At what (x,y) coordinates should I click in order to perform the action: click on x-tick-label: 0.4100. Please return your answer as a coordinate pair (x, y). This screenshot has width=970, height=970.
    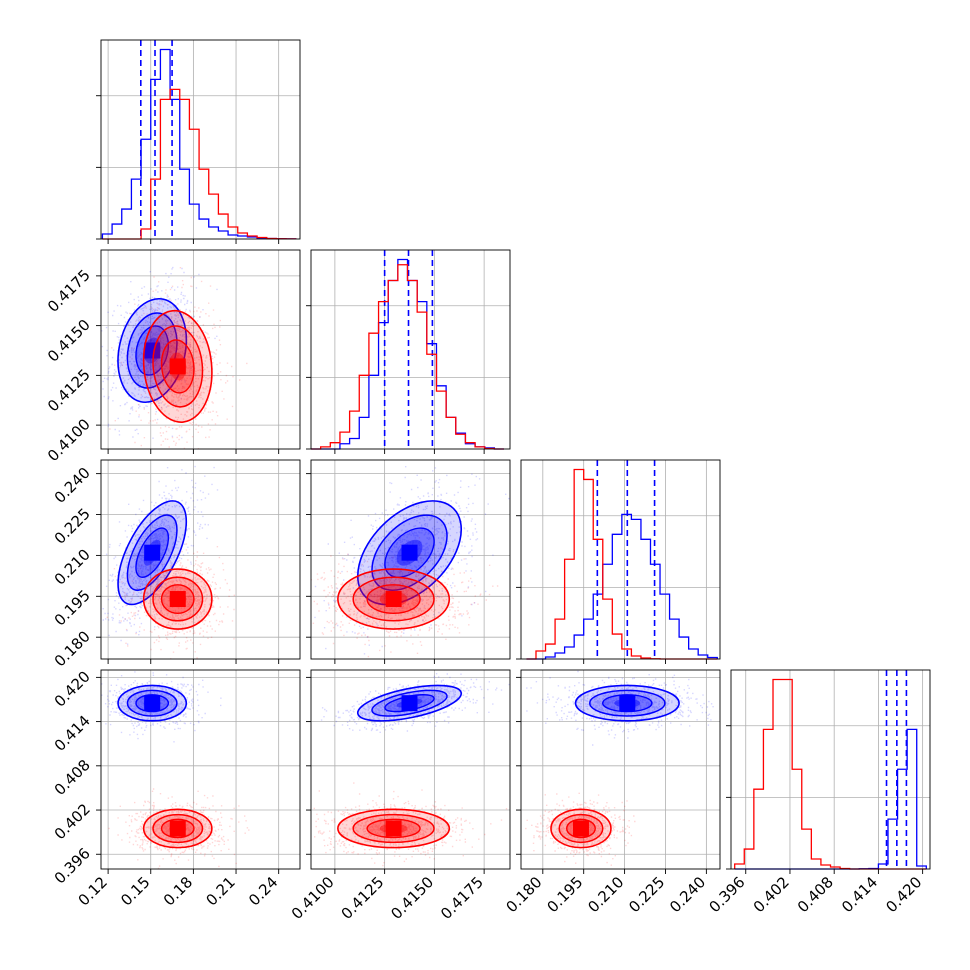
    Looking at the image, I should click on (313, 898).